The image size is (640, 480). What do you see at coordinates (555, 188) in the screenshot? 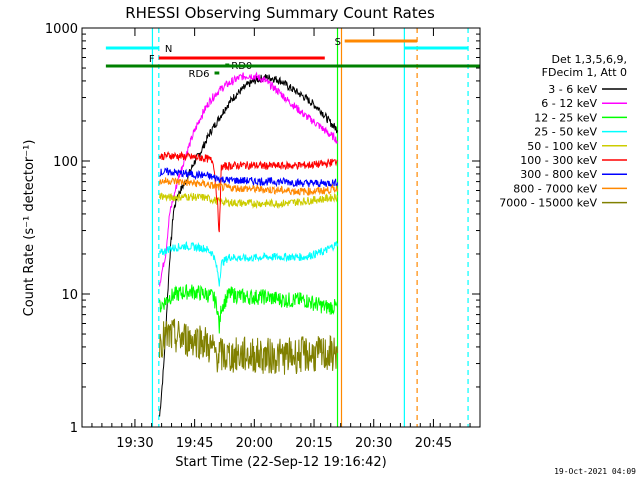
I see `legend-label-7: 800 - 7000 keV` at bounding box center [555, 188].